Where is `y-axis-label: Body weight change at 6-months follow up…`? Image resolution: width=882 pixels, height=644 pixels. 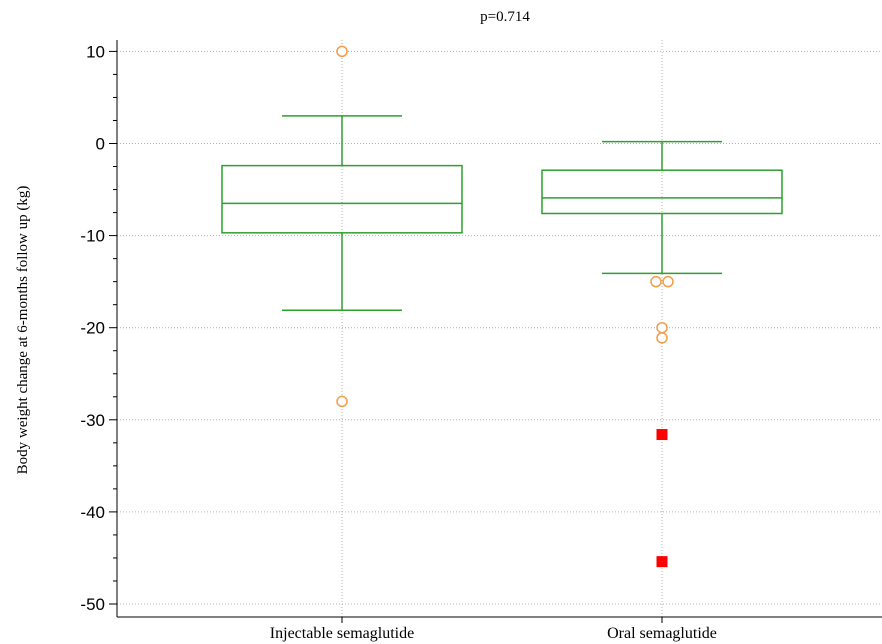
y-axis-label: Body weight change at 6-months follow up… is located at coordinates (23, 330).